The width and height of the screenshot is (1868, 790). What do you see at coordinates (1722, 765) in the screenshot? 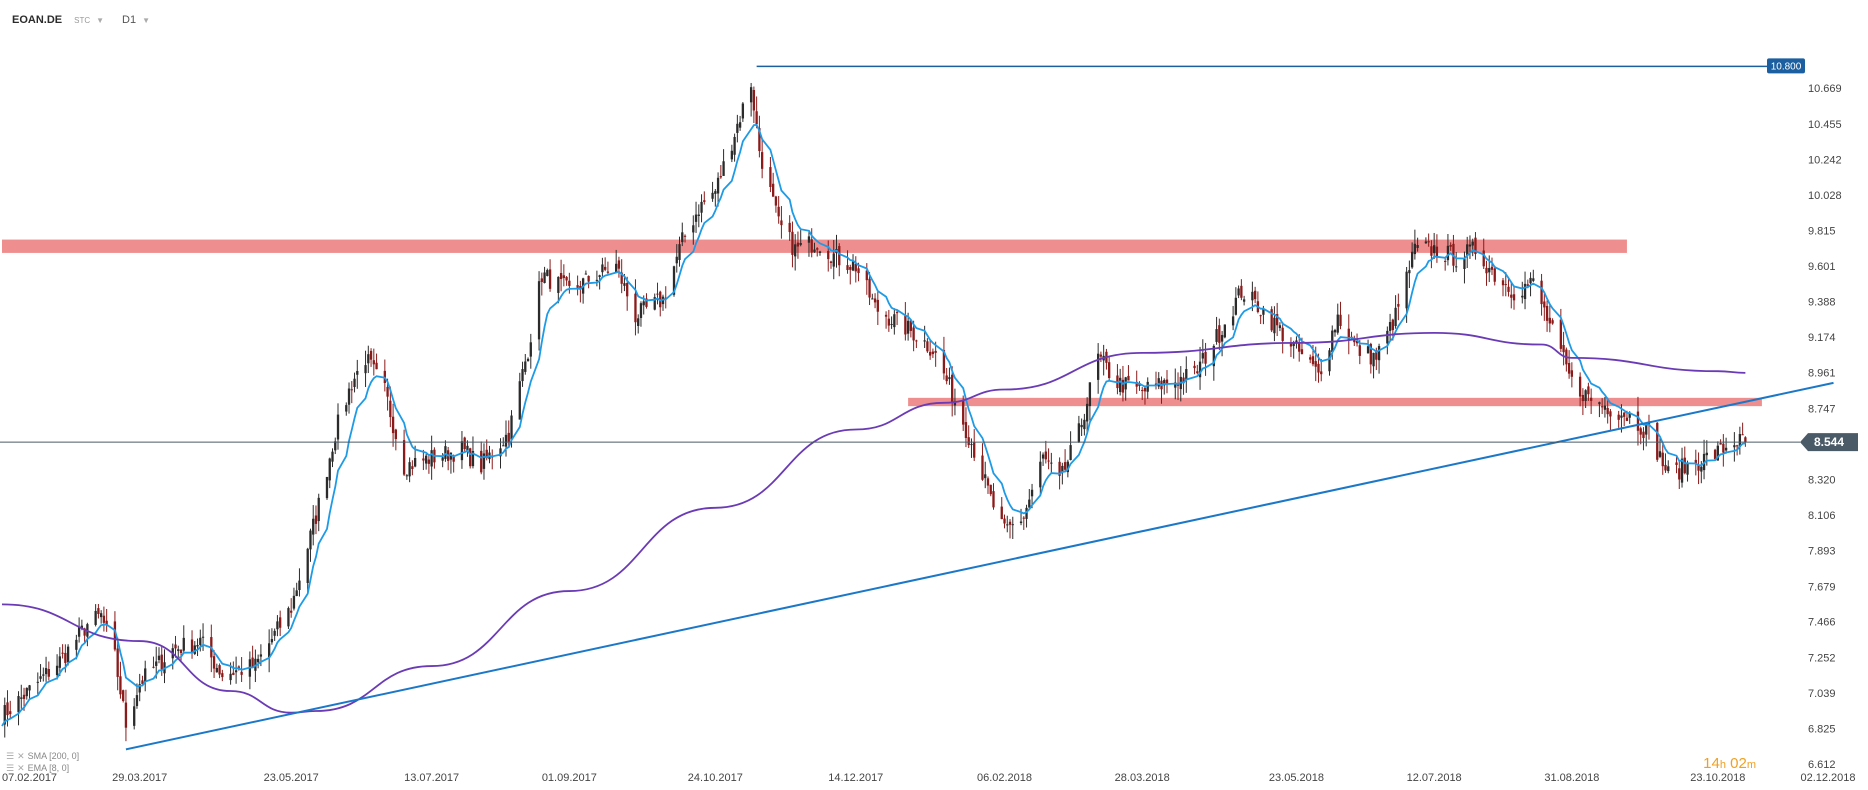
I see `countdown-hours-unit: h` at bounding box center [1722, 765].